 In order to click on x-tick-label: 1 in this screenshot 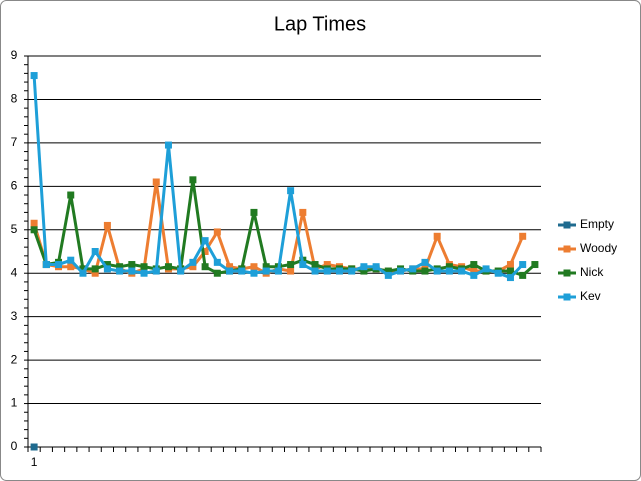, I will do `click(34, 462)`.